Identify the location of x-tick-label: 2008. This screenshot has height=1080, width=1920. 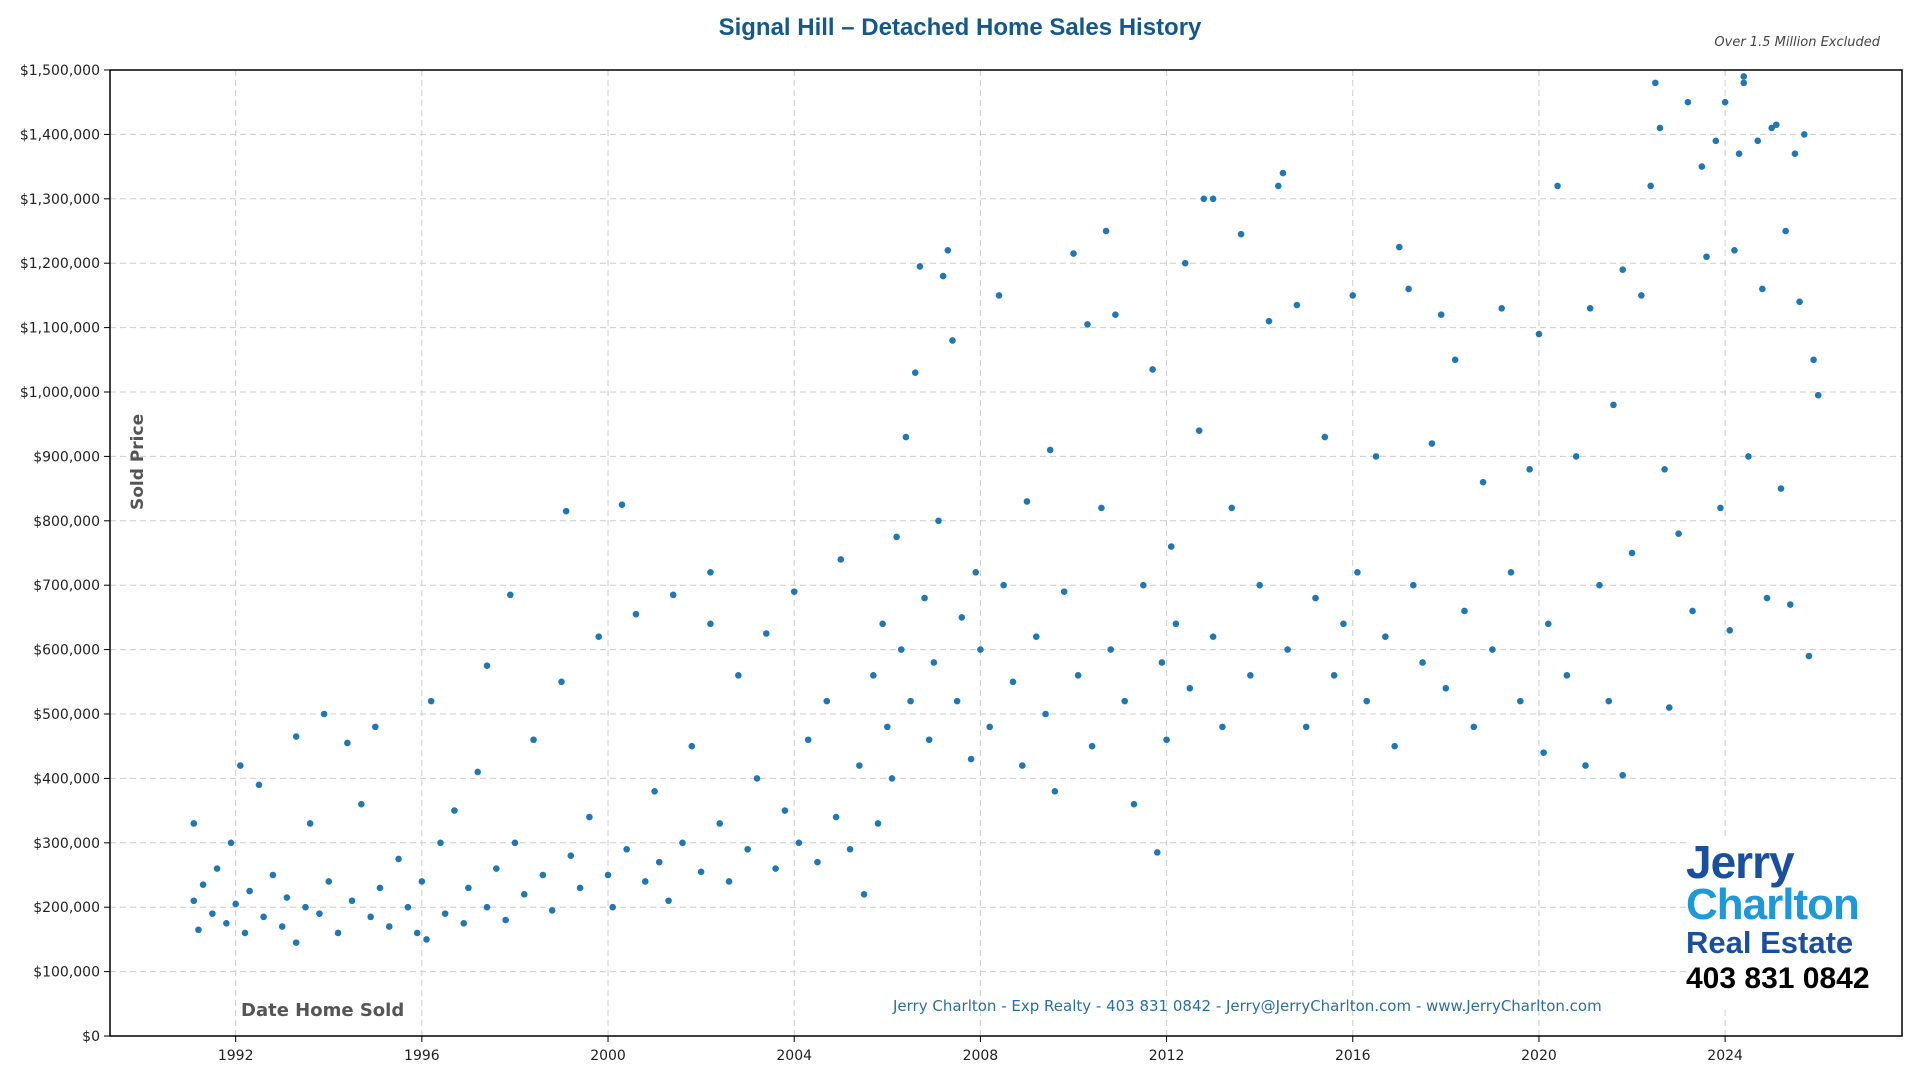
(981, 1056).